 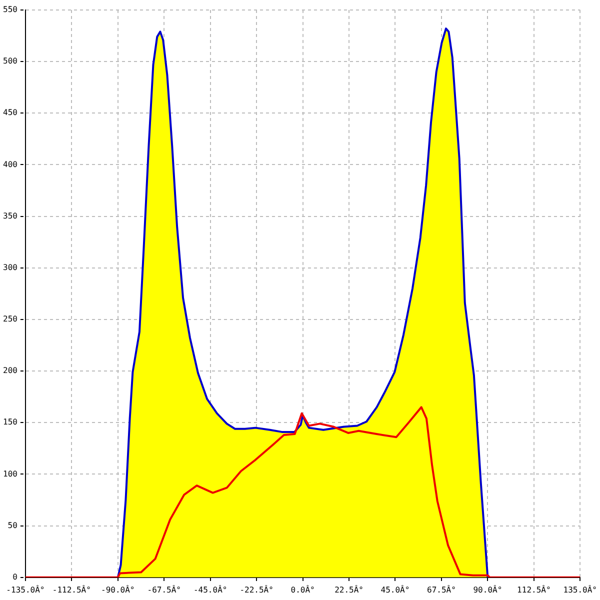 What do you see at coordinates (210, 589) in the screenshot?
I see `x-tick-label: -45.0Â°` at bounding box center [210, 589].